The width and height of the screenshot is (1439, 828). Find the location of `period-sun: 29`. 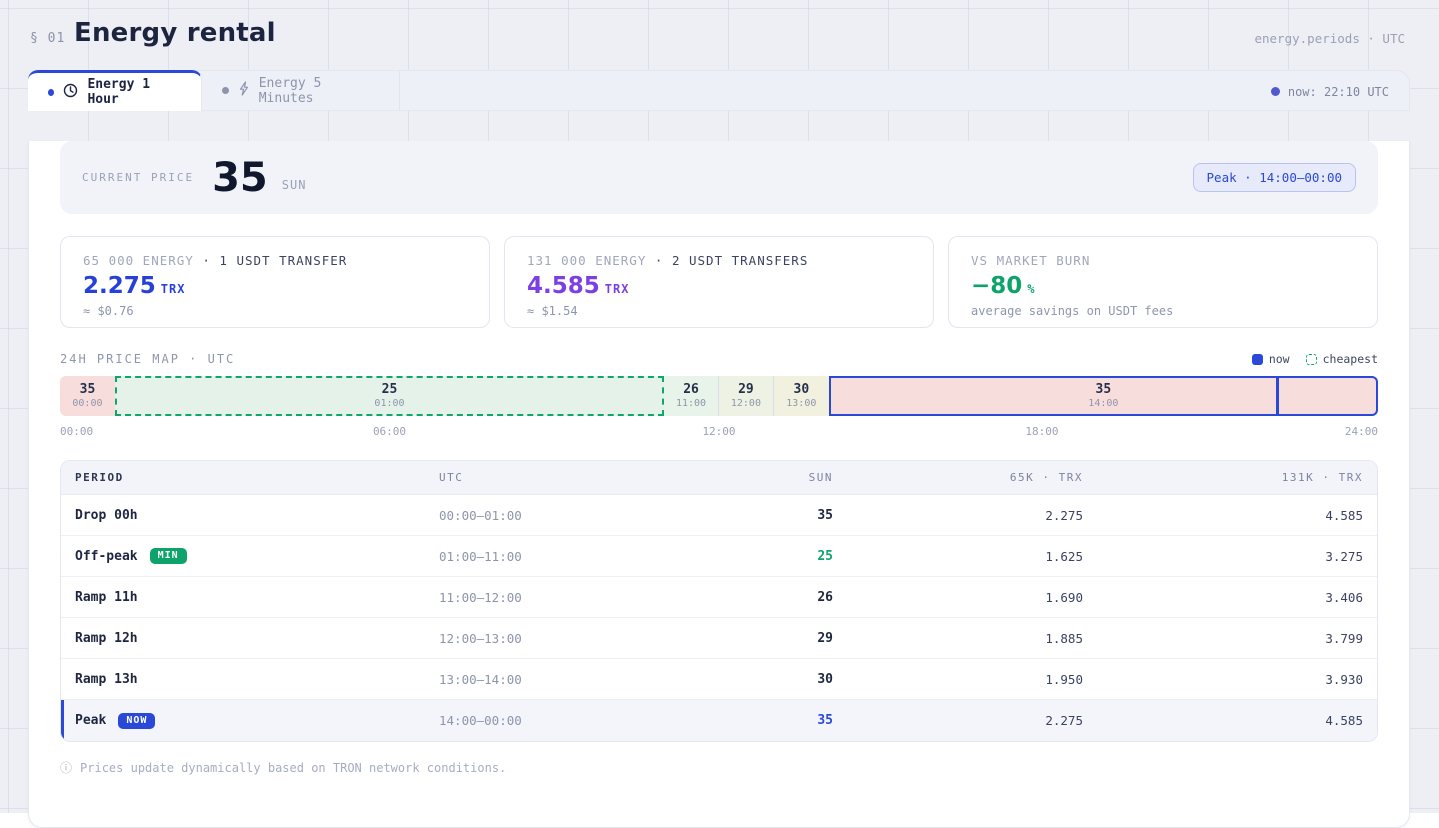

period-sun: 29 is located at coordinates (825, 638).